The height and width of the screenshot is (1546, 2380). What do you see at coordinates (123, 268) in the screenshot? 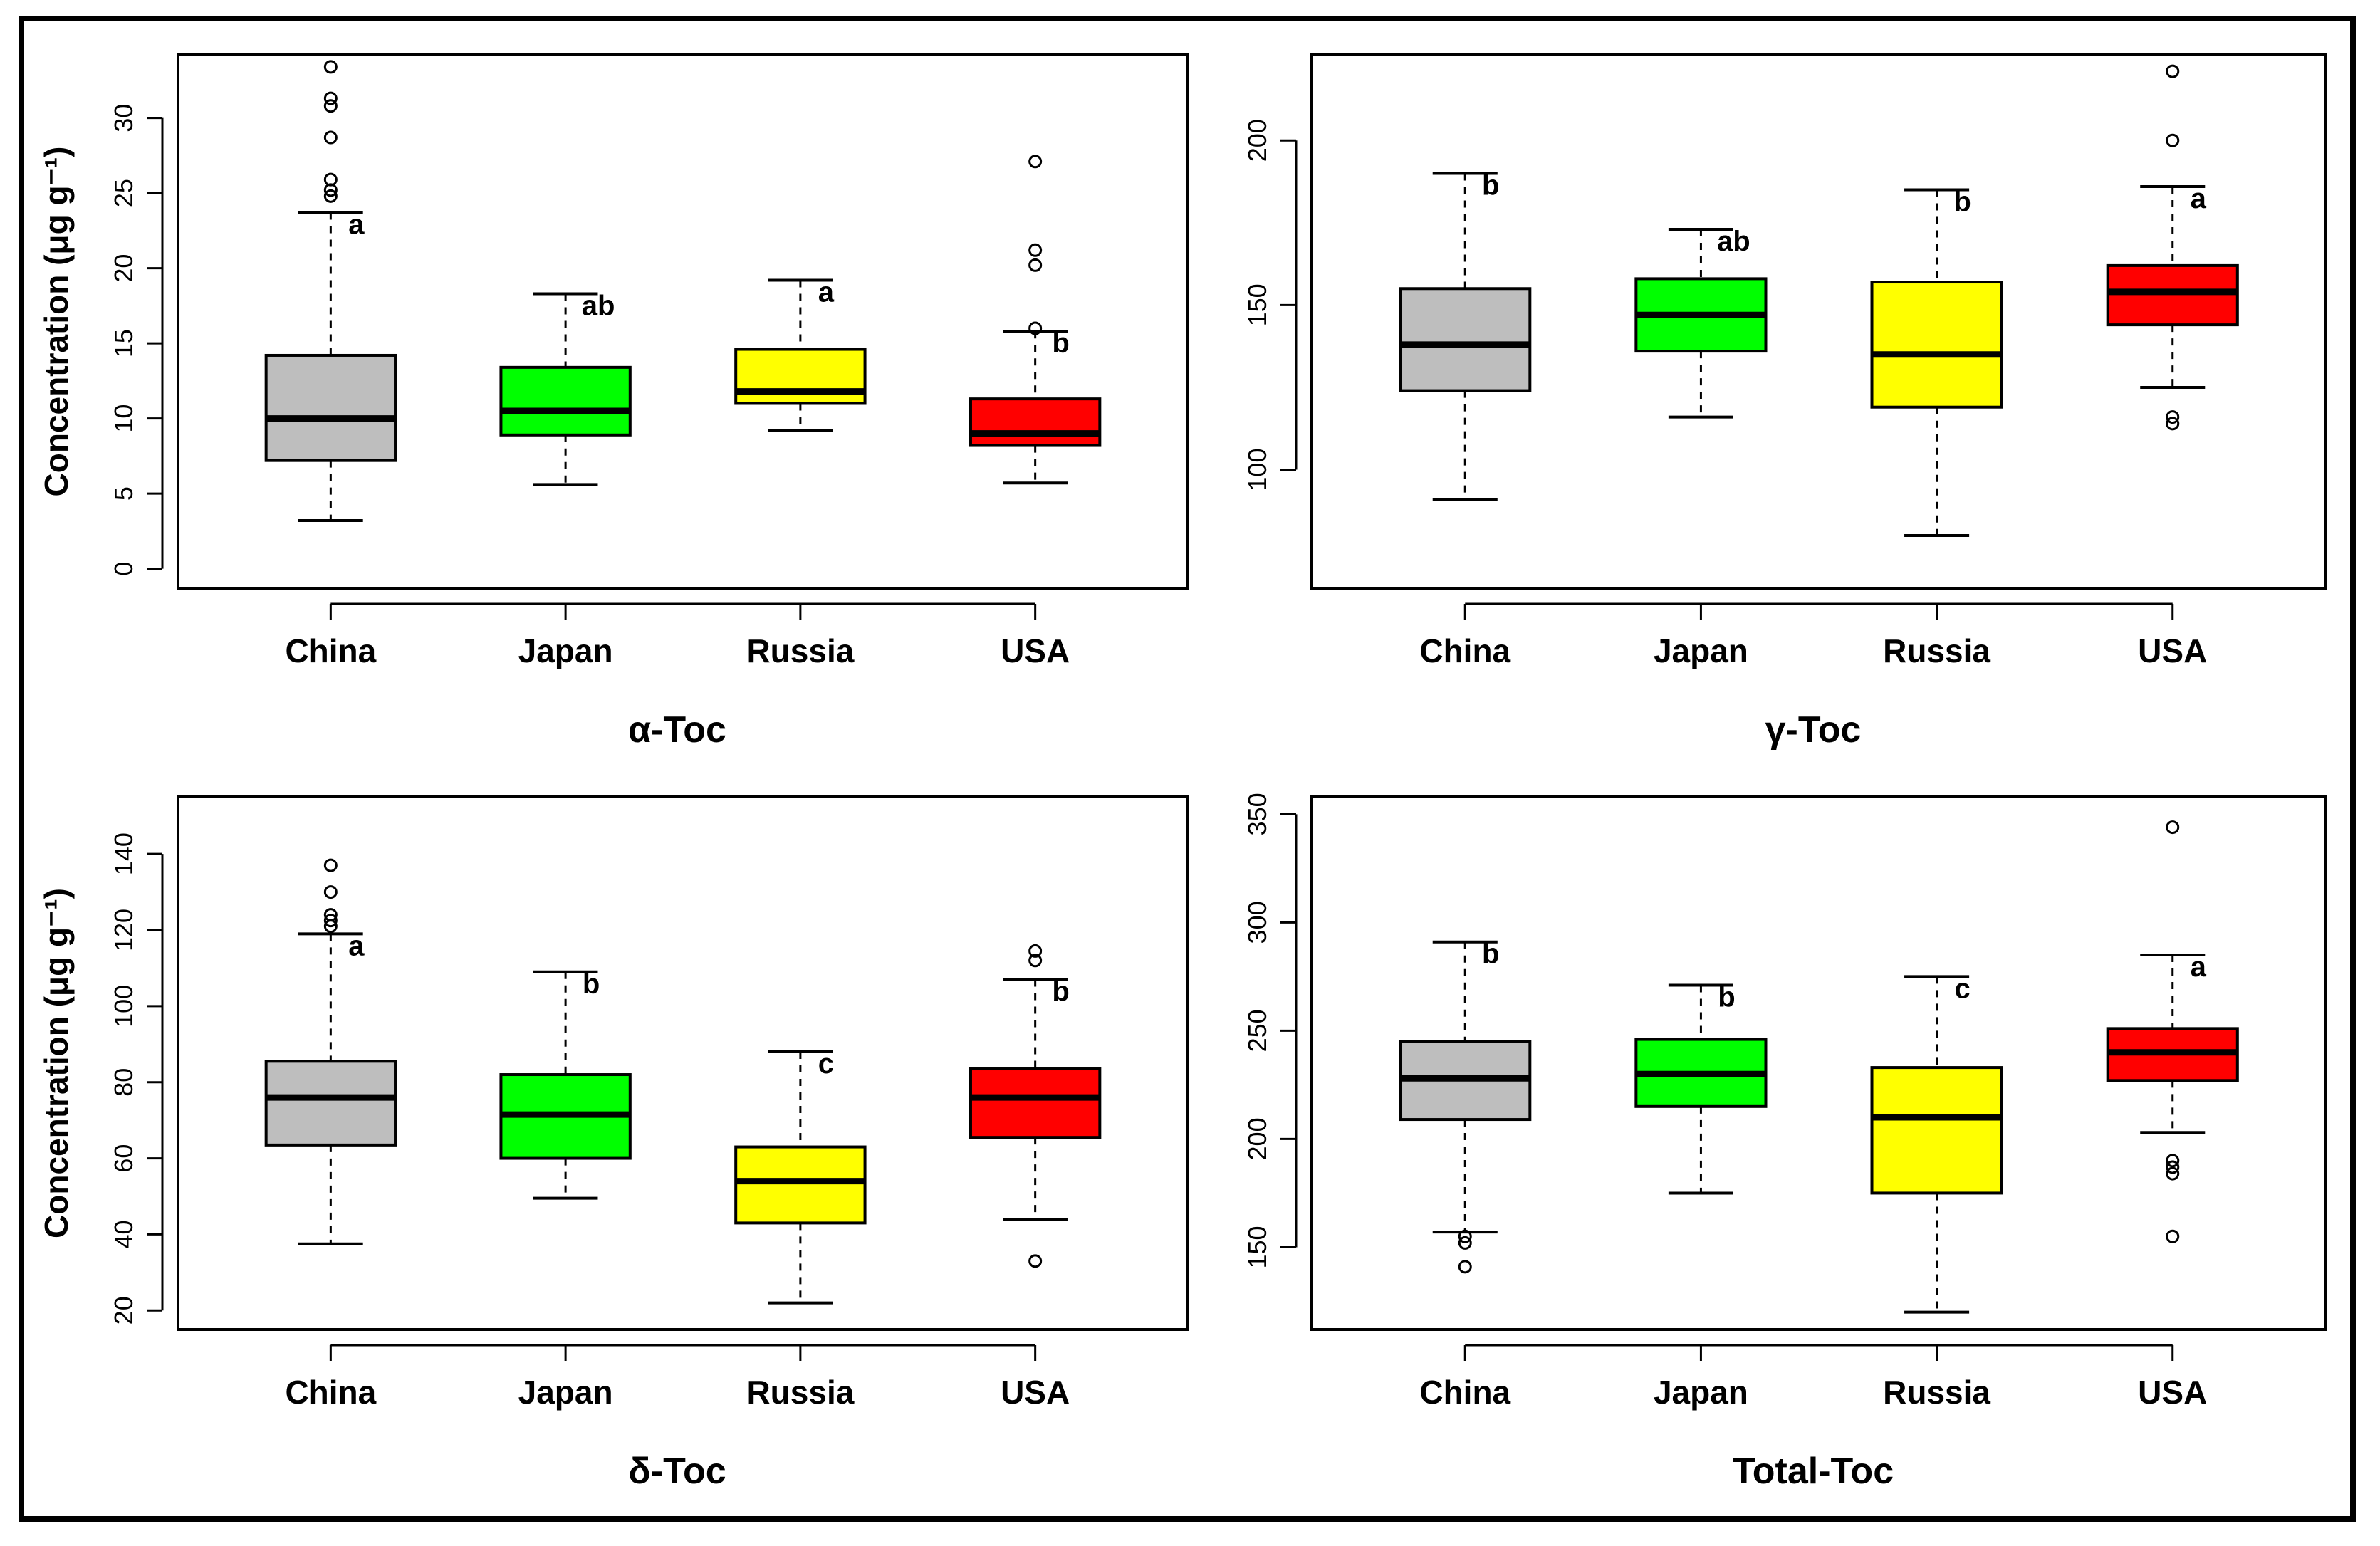
I see `panel1-y-tick-label: 20` at bounding box center [123, 268].